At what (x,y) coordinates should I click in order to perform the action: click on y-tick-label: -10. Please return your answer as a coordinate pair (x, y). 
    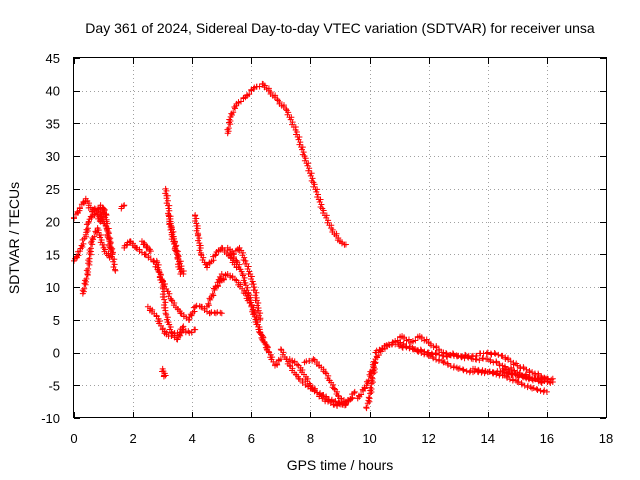
    Looking at the image, I should click on (50, 418).